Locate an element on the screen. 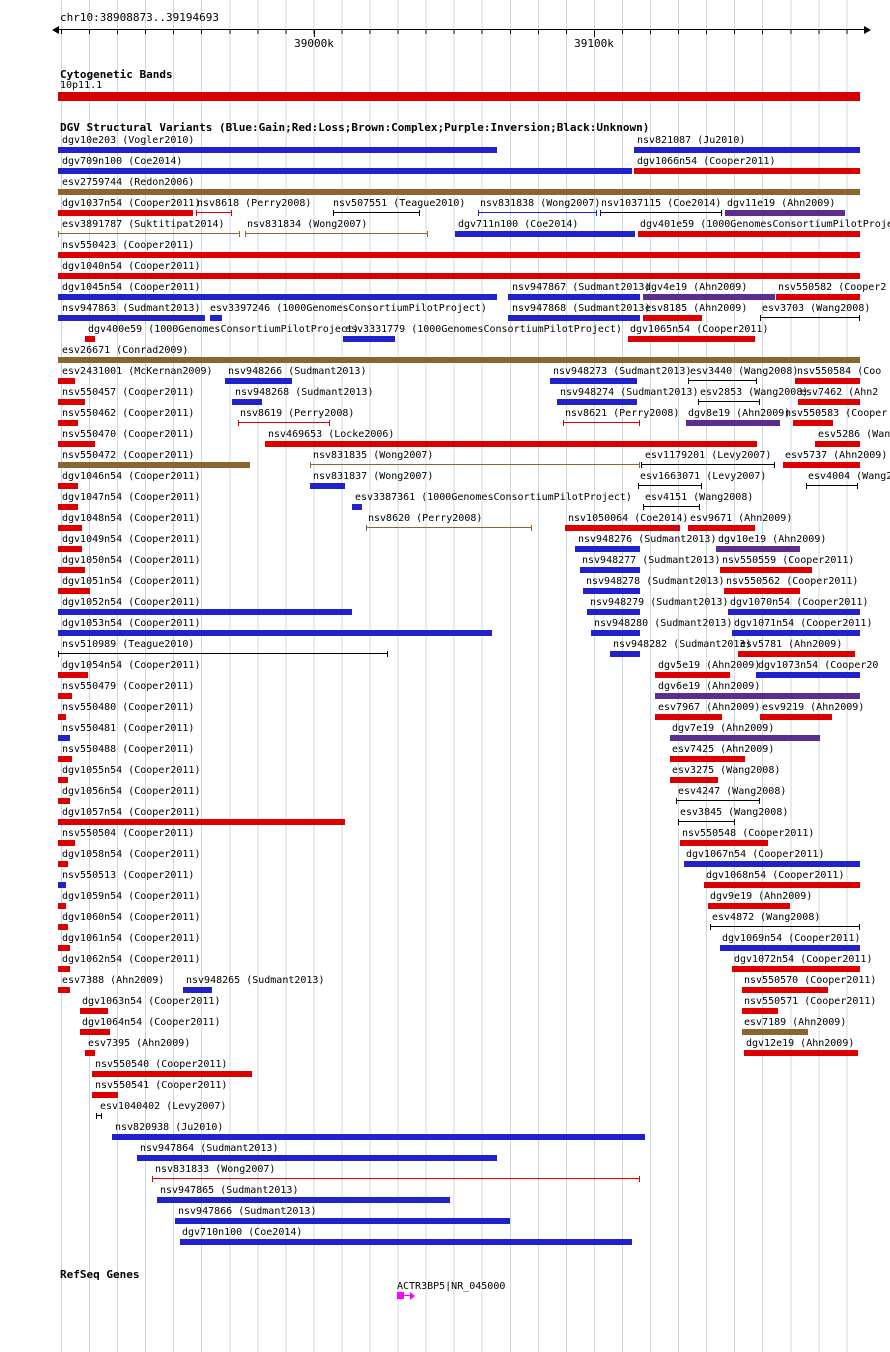  variant-bar-nsv550423 is located at coordinates (459, 255).